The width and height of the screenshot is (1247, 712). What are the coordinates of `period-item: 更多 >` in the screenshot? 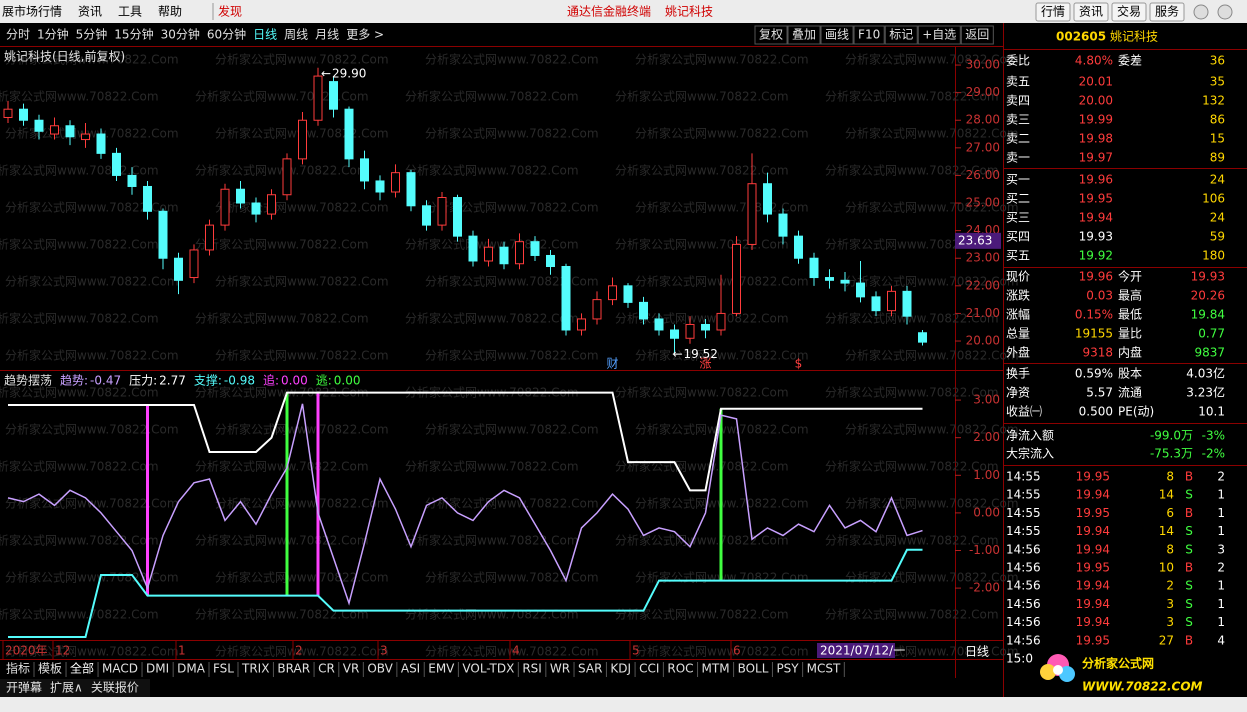 It's located at (365, 35).